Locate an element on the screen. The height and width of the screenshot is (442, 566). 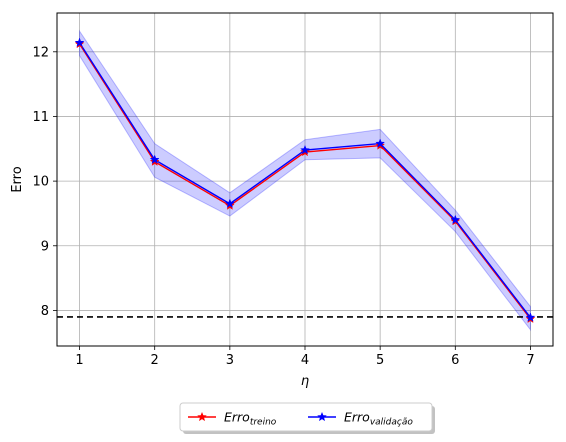
y-tick-label: 8 is located at coordinates (45, 311).